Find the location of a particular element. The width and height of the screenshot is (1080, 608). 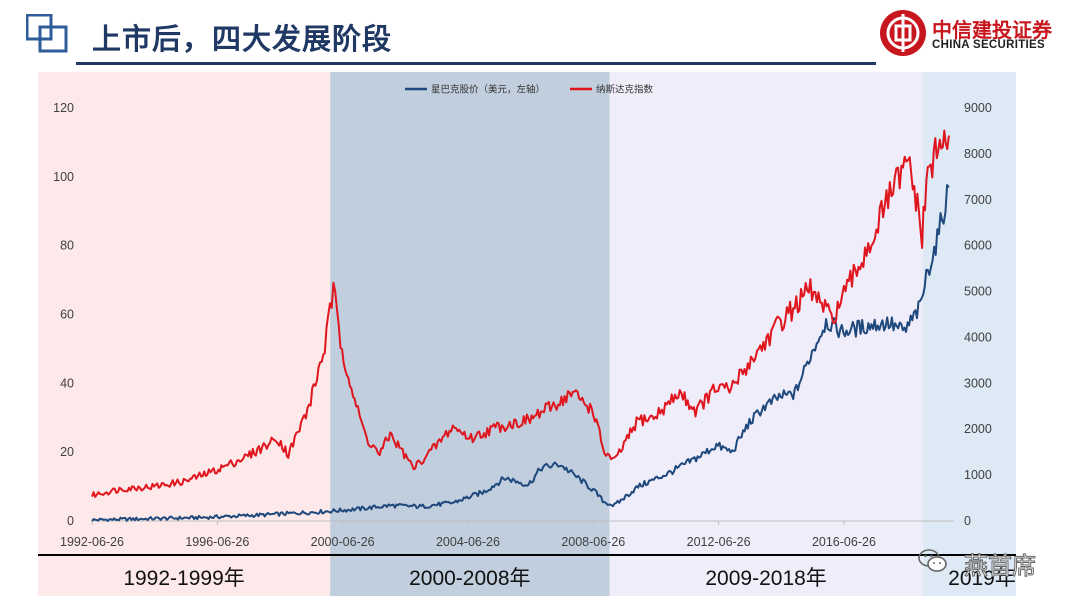

stage-label-1: 1992-1999年 is located at coordinates (184, 578).